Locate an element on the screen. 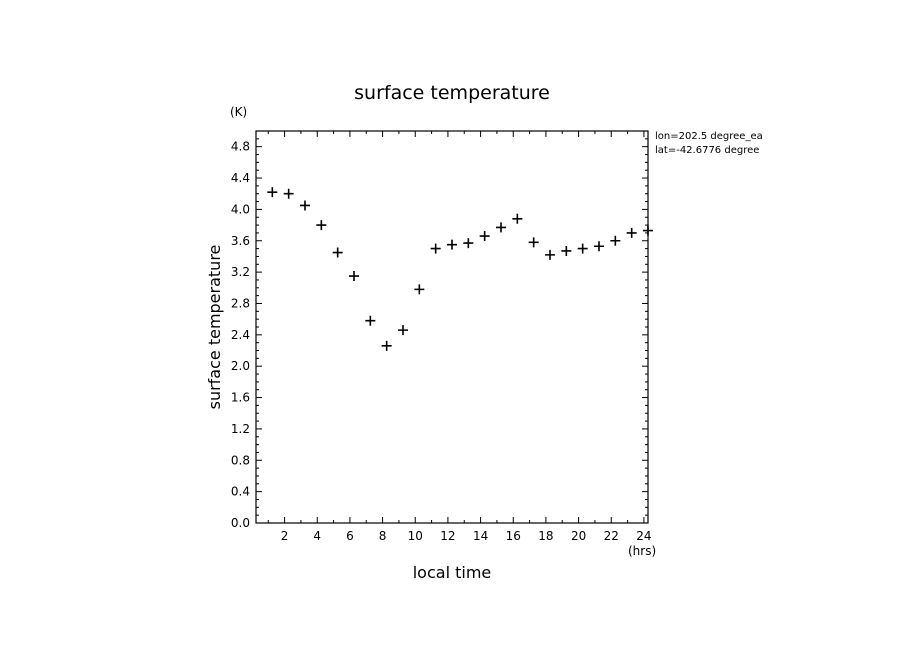 Image resolution: width=904 pixels, height=654 pixels. x-tick-label: 6 is located at coordinates (350, 536).